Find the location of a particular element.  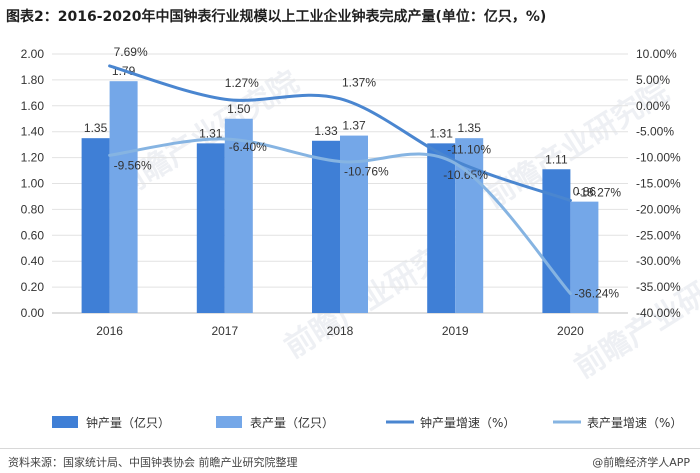

right-axis-tick: -5.00% is located at coordinates (655, 132).